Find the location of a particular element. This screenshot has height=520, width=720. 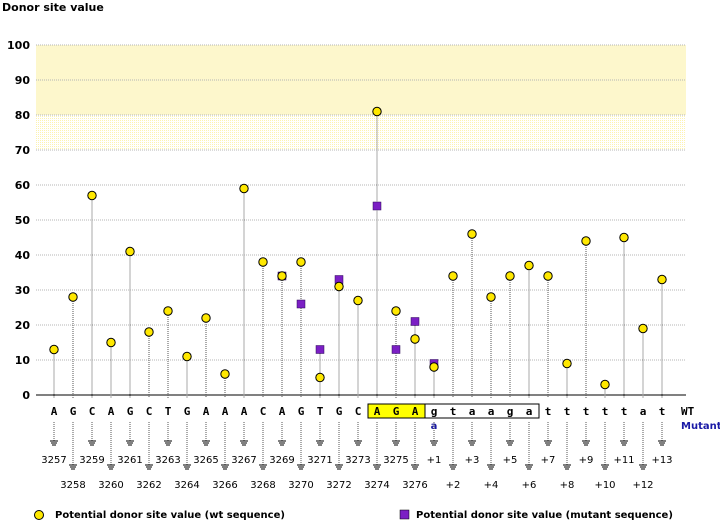

base-letter: g is located at coordinates (510, 411).